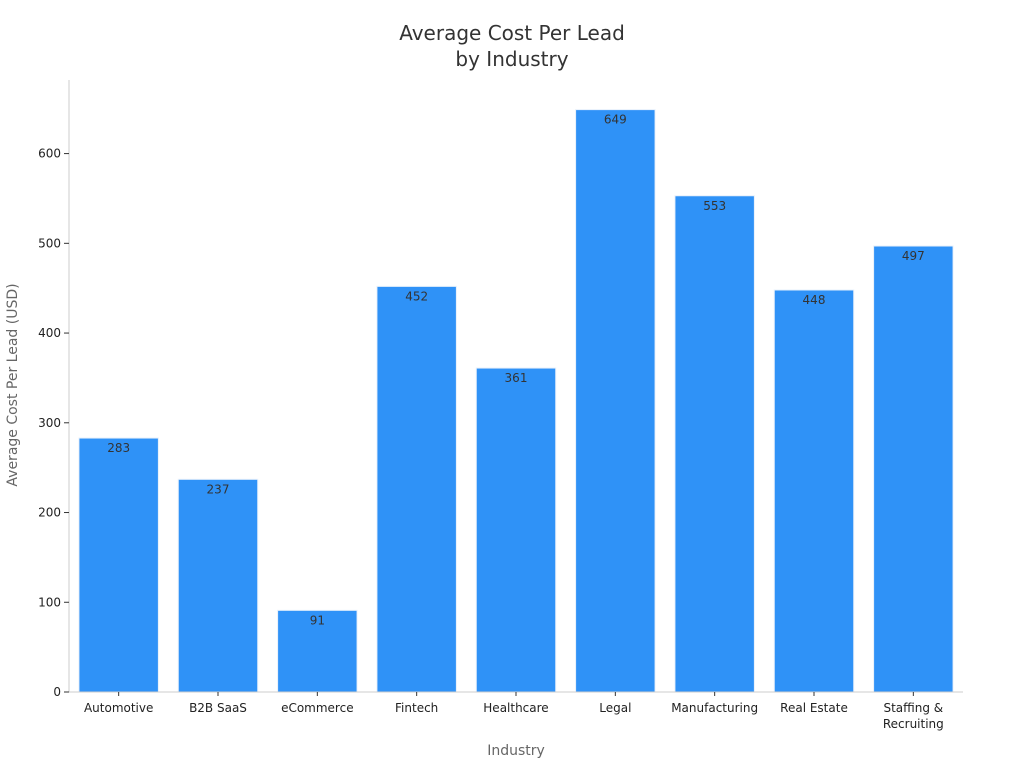  Describe the element at coordinates (49, 154) in the screenshot. I see `y-tick-label-6: 600` at that location.